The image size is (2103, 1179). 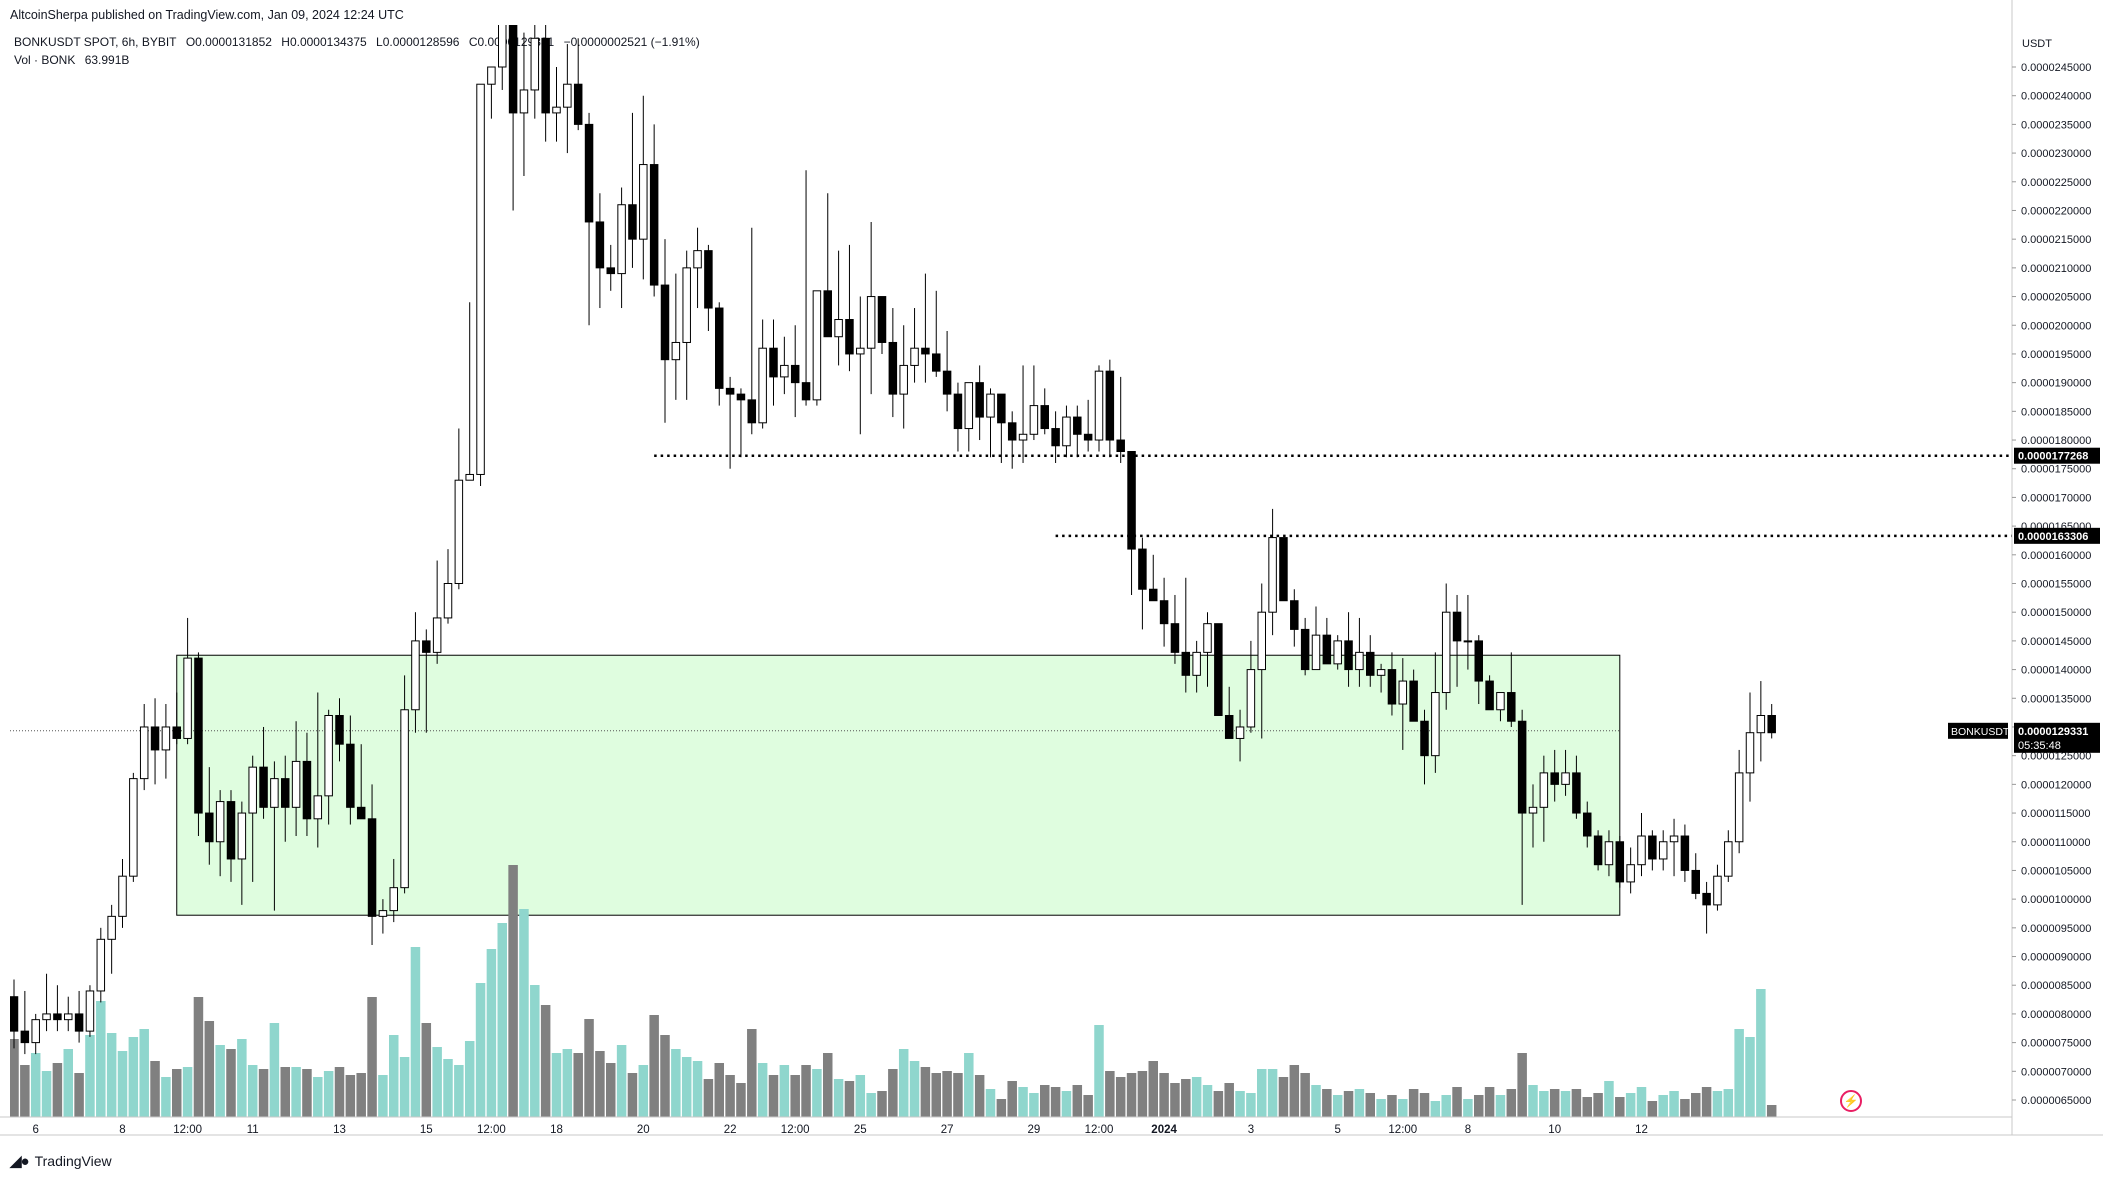 I want to click on time-tick-label: 8, so click(x=1468, y=1130).